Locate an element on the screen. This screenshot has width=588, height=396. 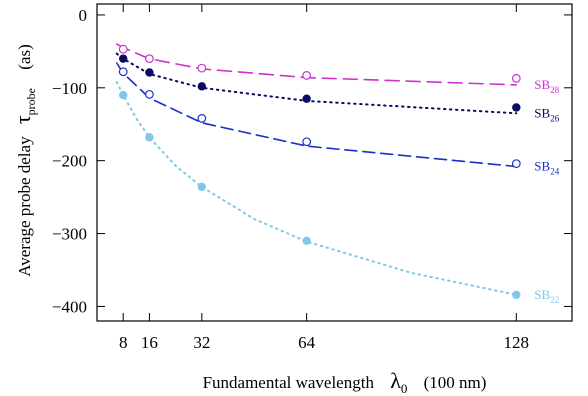
x-tick-label: 128 is located at coordinates (517, 342).